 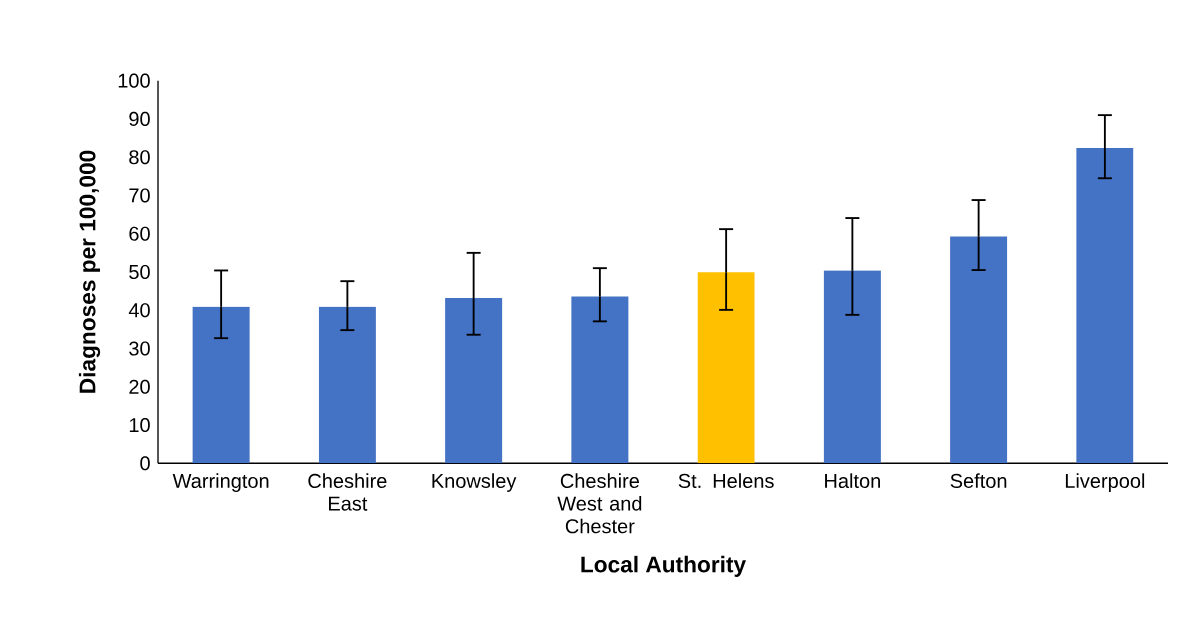 What do you see at coordinates (726, 481) in the screenshot?
I see `x-tick-label: St. Helens` at bounding box center [726, 481].